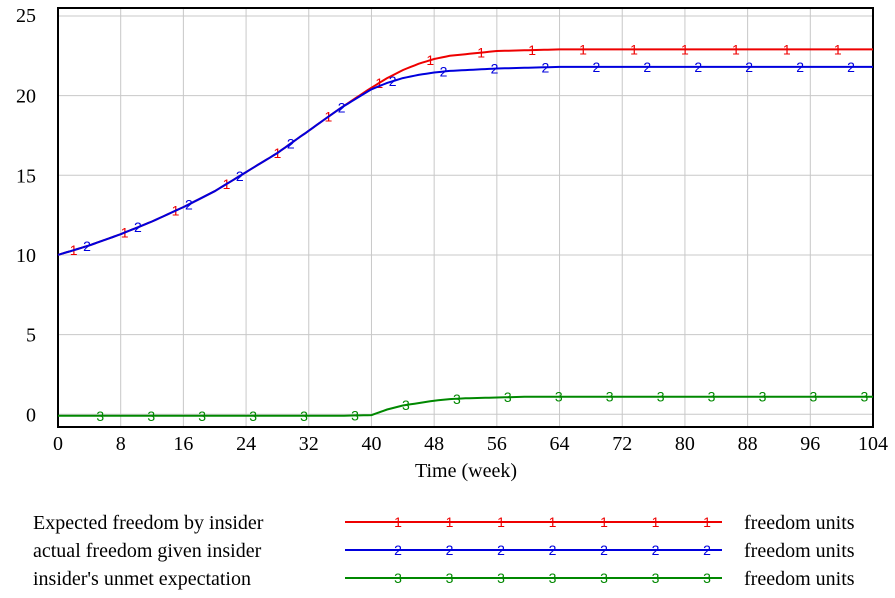 The height and width of the screenshot is (598, 895). What do you see at coordinates (309, 444) in the screenshot?
I see `x-tick-label: 32` at bounding box center [309, 444].